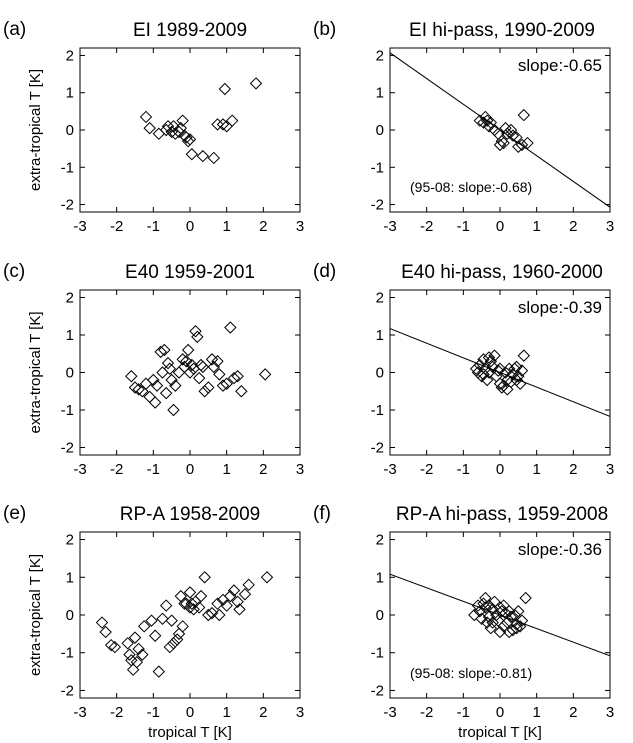 This screenshot has width=633, height=743. Describe the element at coordinates (502, 272) in the screenshot. I see `panel-title: E40 hi-pass, 1960-2000` at that location.